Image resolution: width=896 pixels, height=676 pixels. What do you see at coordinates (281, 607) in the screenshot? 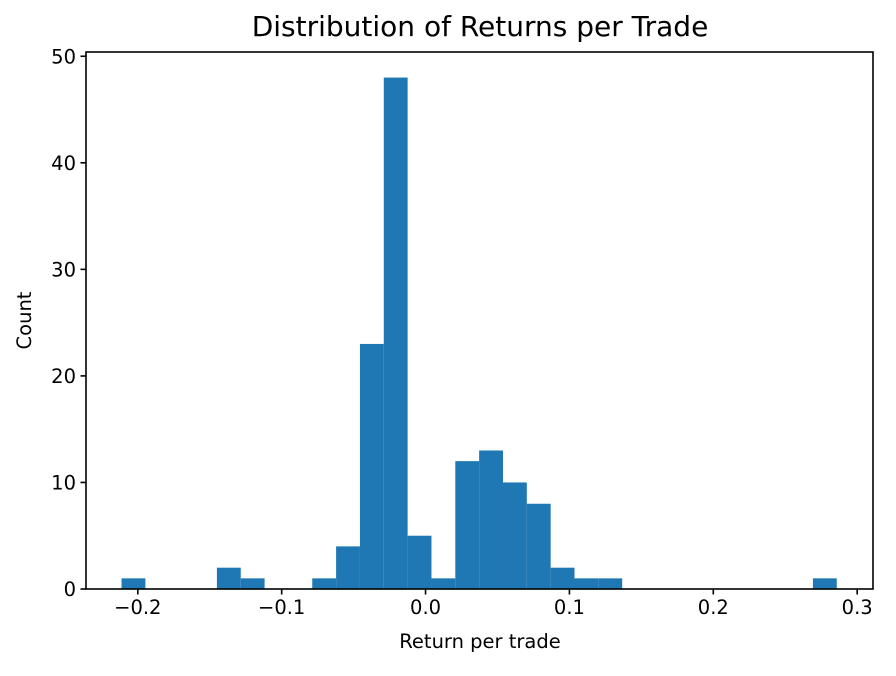
I see `x-tick-label: −0.1` at bounding box center [281, 607].